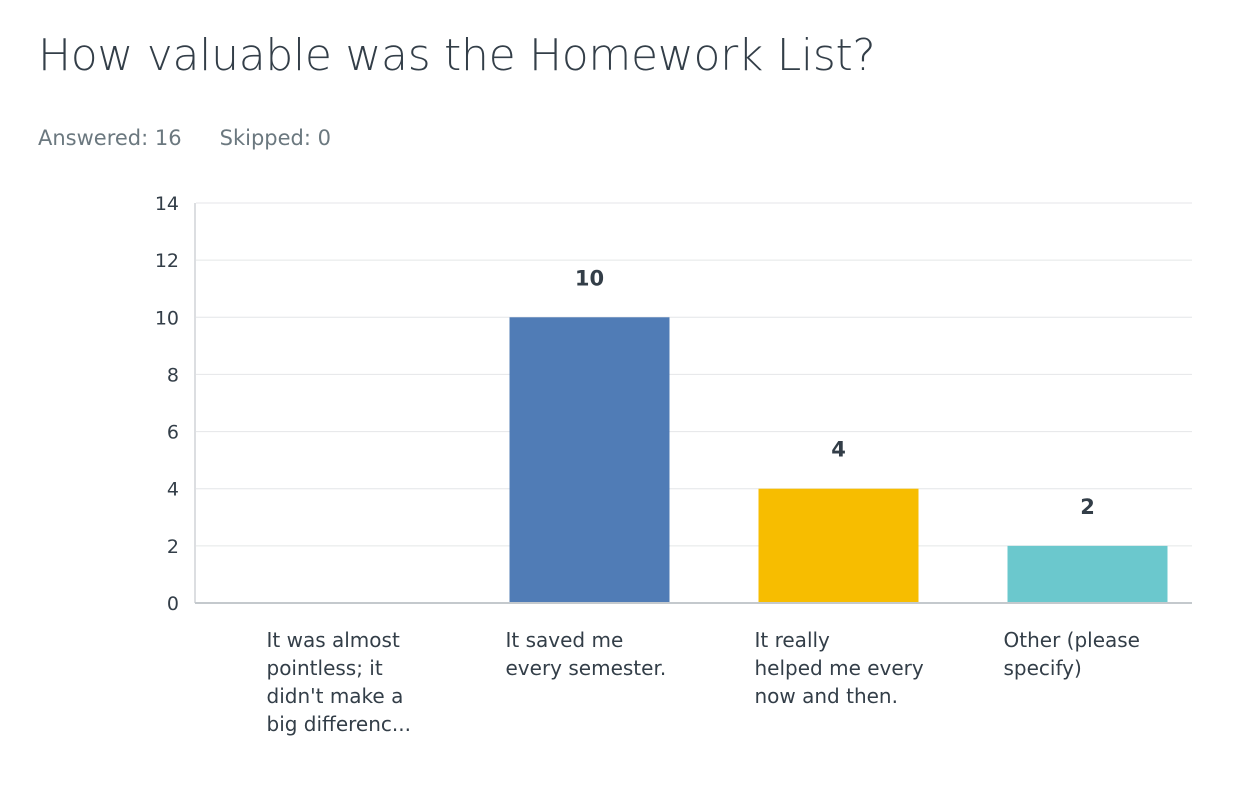 This screenshot has height=800, width=1240. Describe the element at coordinates (1043, 668) in the screenshot. I see `x-category-label-line: specify)` at that location.